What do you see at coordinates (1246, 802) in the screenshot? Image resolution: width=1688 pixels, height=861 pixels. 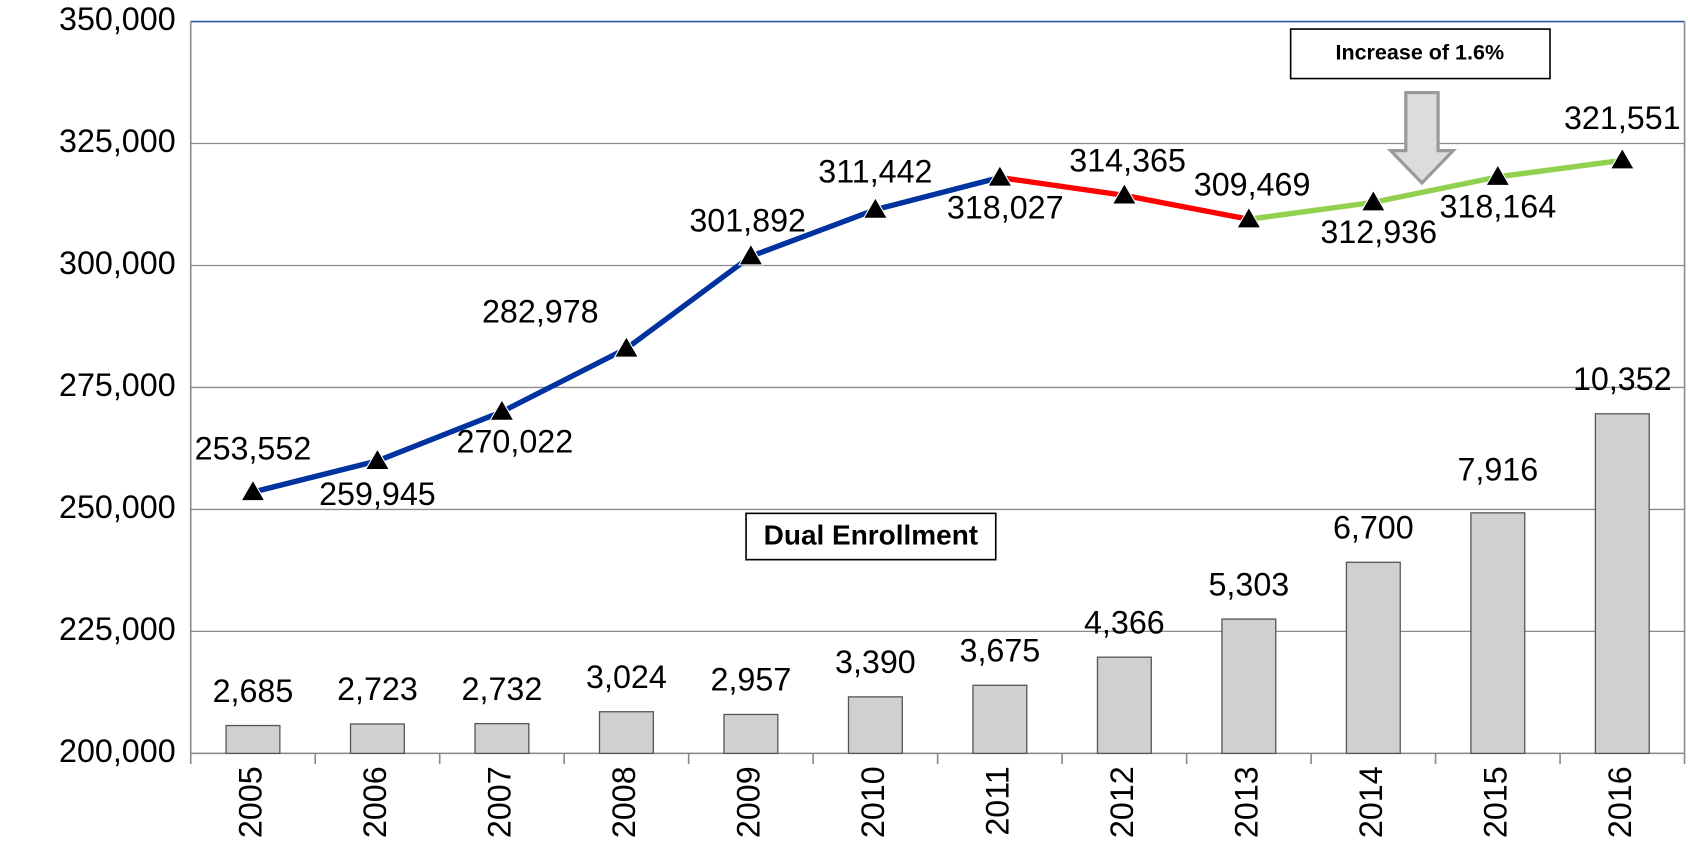 I see `x-tick-label: 2013` at bounding box center [1246, 802].